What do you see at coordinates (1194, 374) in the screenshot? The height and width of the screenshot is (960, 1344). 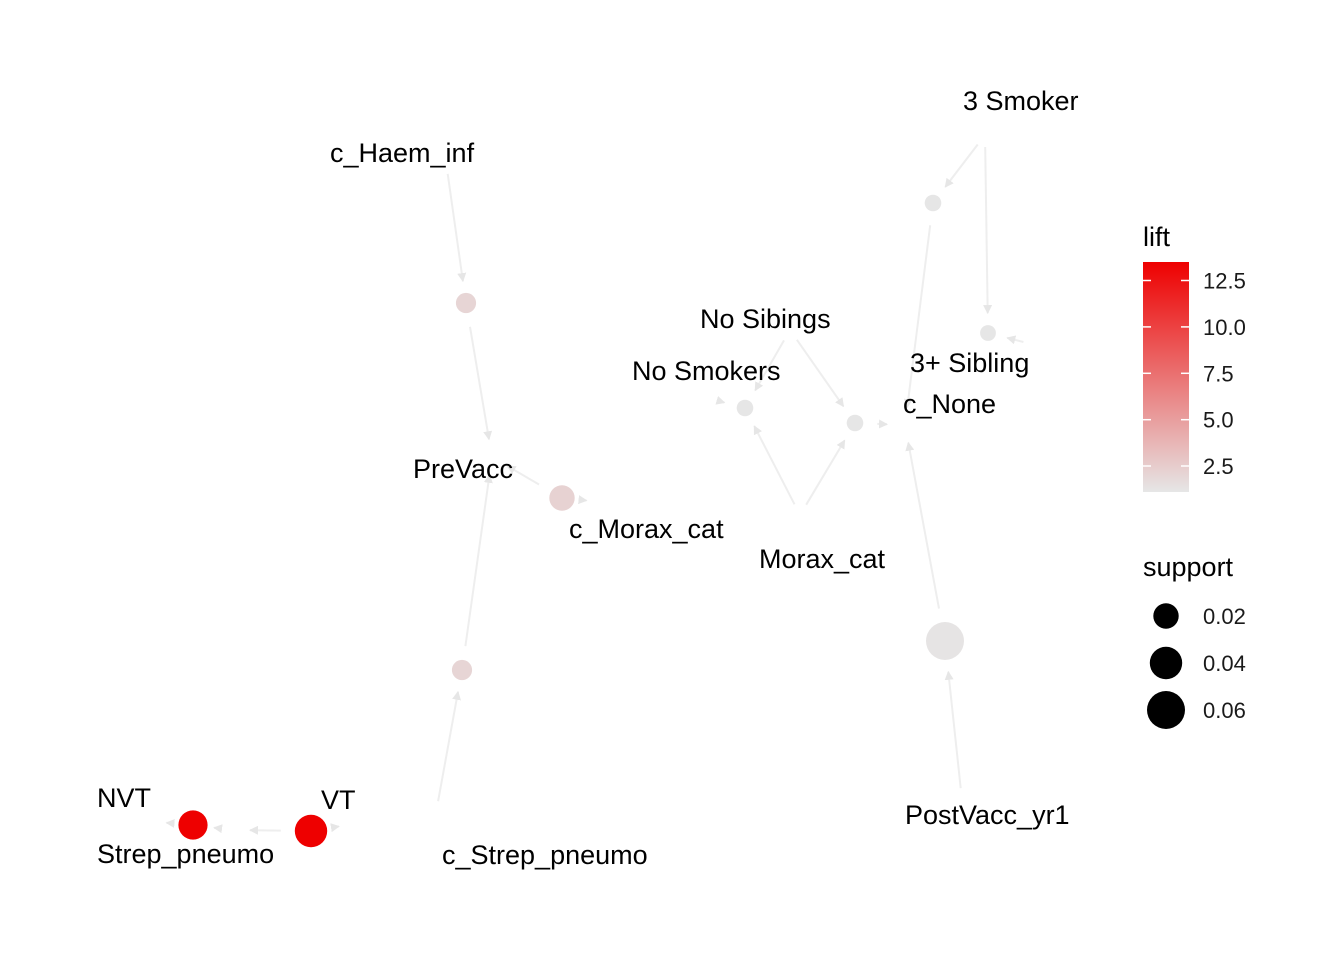 I see `lift-ticks: 2.5 5.0 7.5 10.0 12.5` at bounding box center [1194, 374].